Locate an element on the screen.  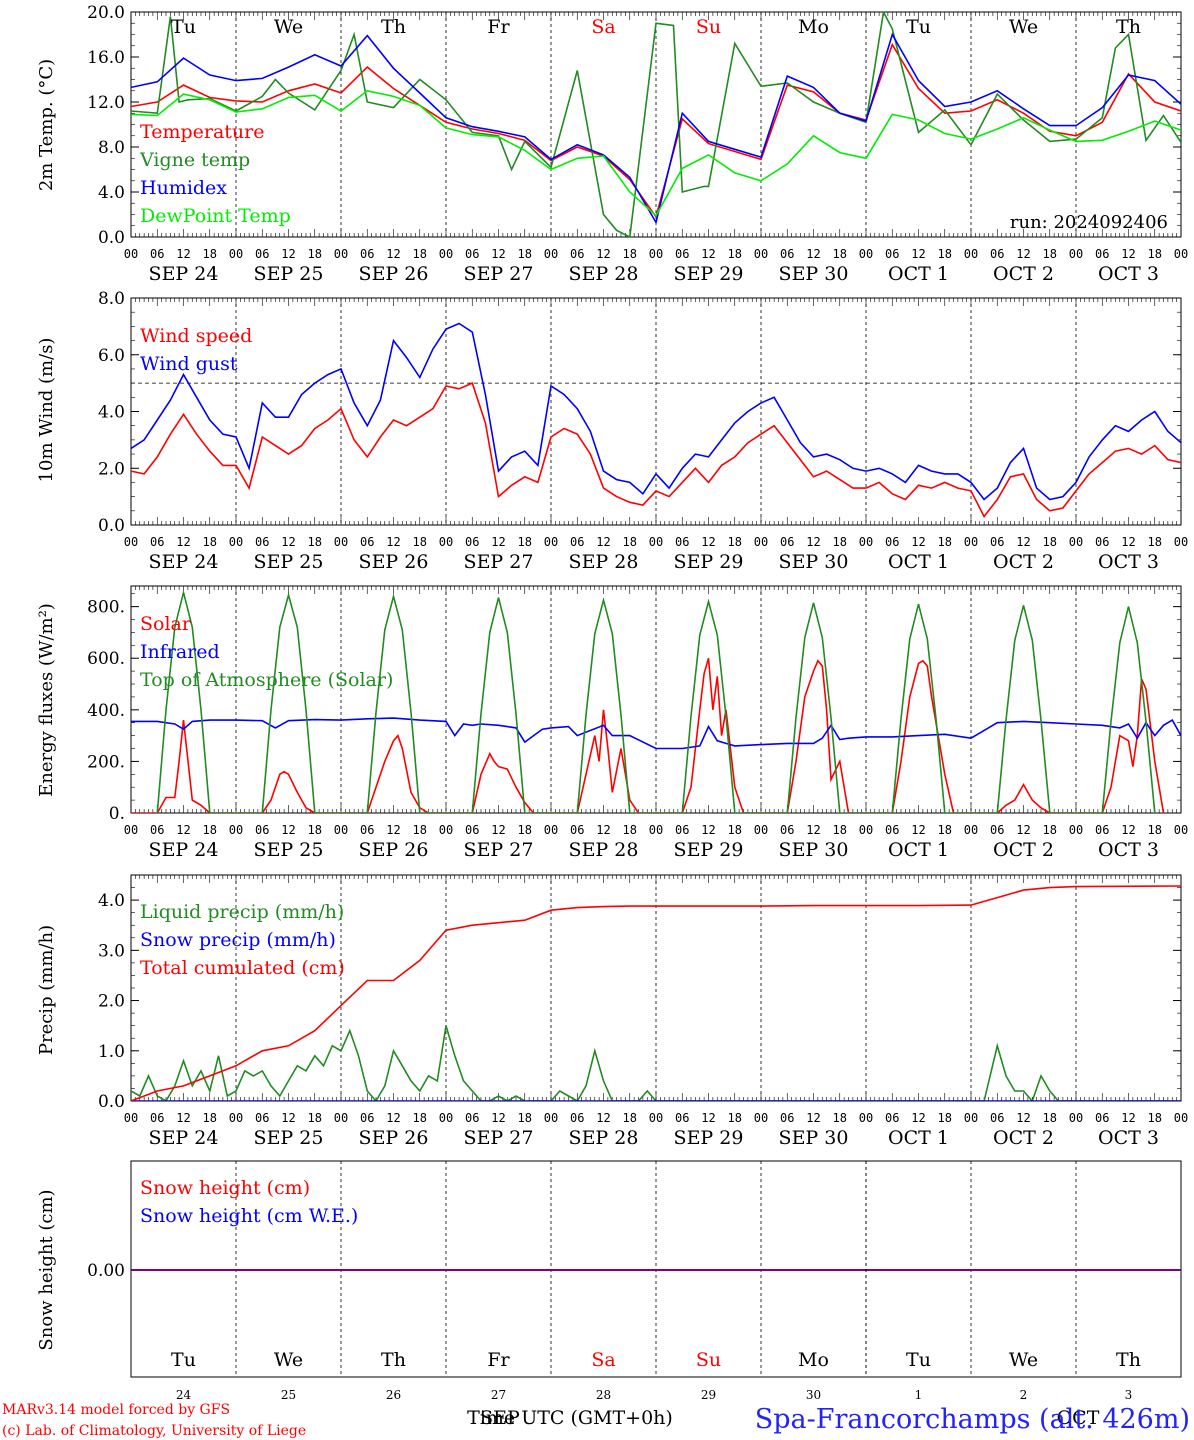
y-tick-label: 800. is located at coordinates (106, 608).